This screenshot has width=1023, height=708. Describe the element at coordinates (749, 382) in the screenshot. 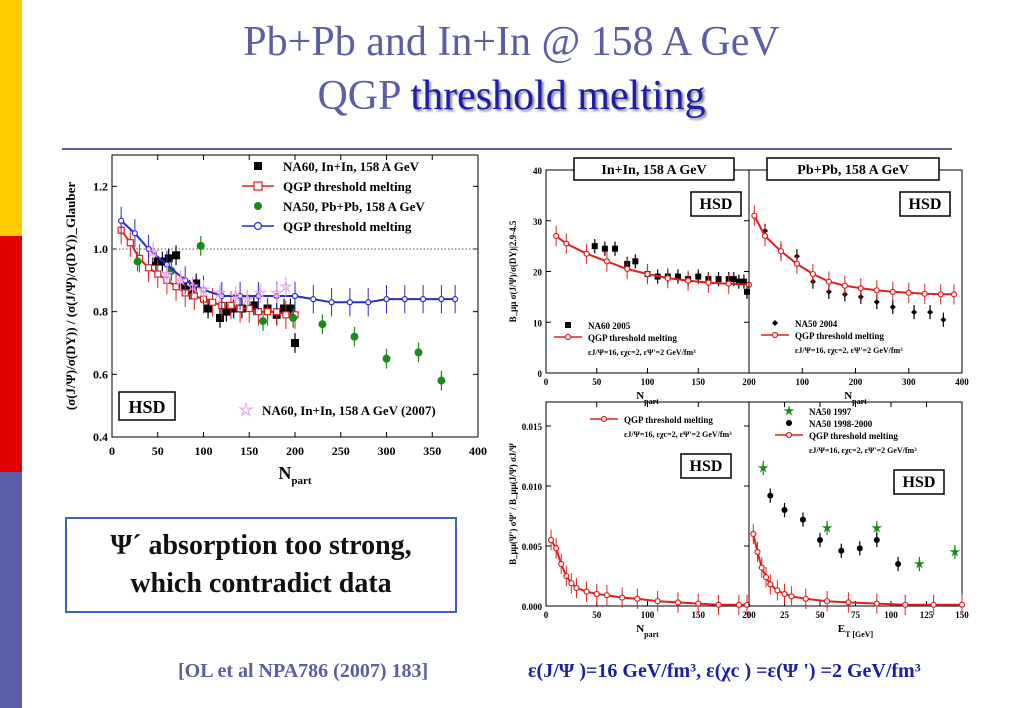

I see `x-tick-label: 200` at that location.